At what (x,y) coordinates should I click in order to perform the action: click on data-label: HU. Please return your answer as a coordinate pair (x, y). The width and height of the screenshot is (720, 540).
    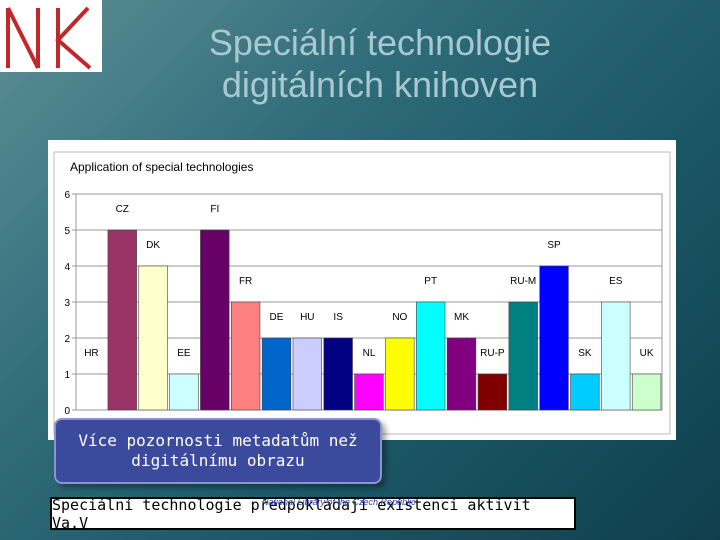
    Looking at the image, I should click on (307, 317).